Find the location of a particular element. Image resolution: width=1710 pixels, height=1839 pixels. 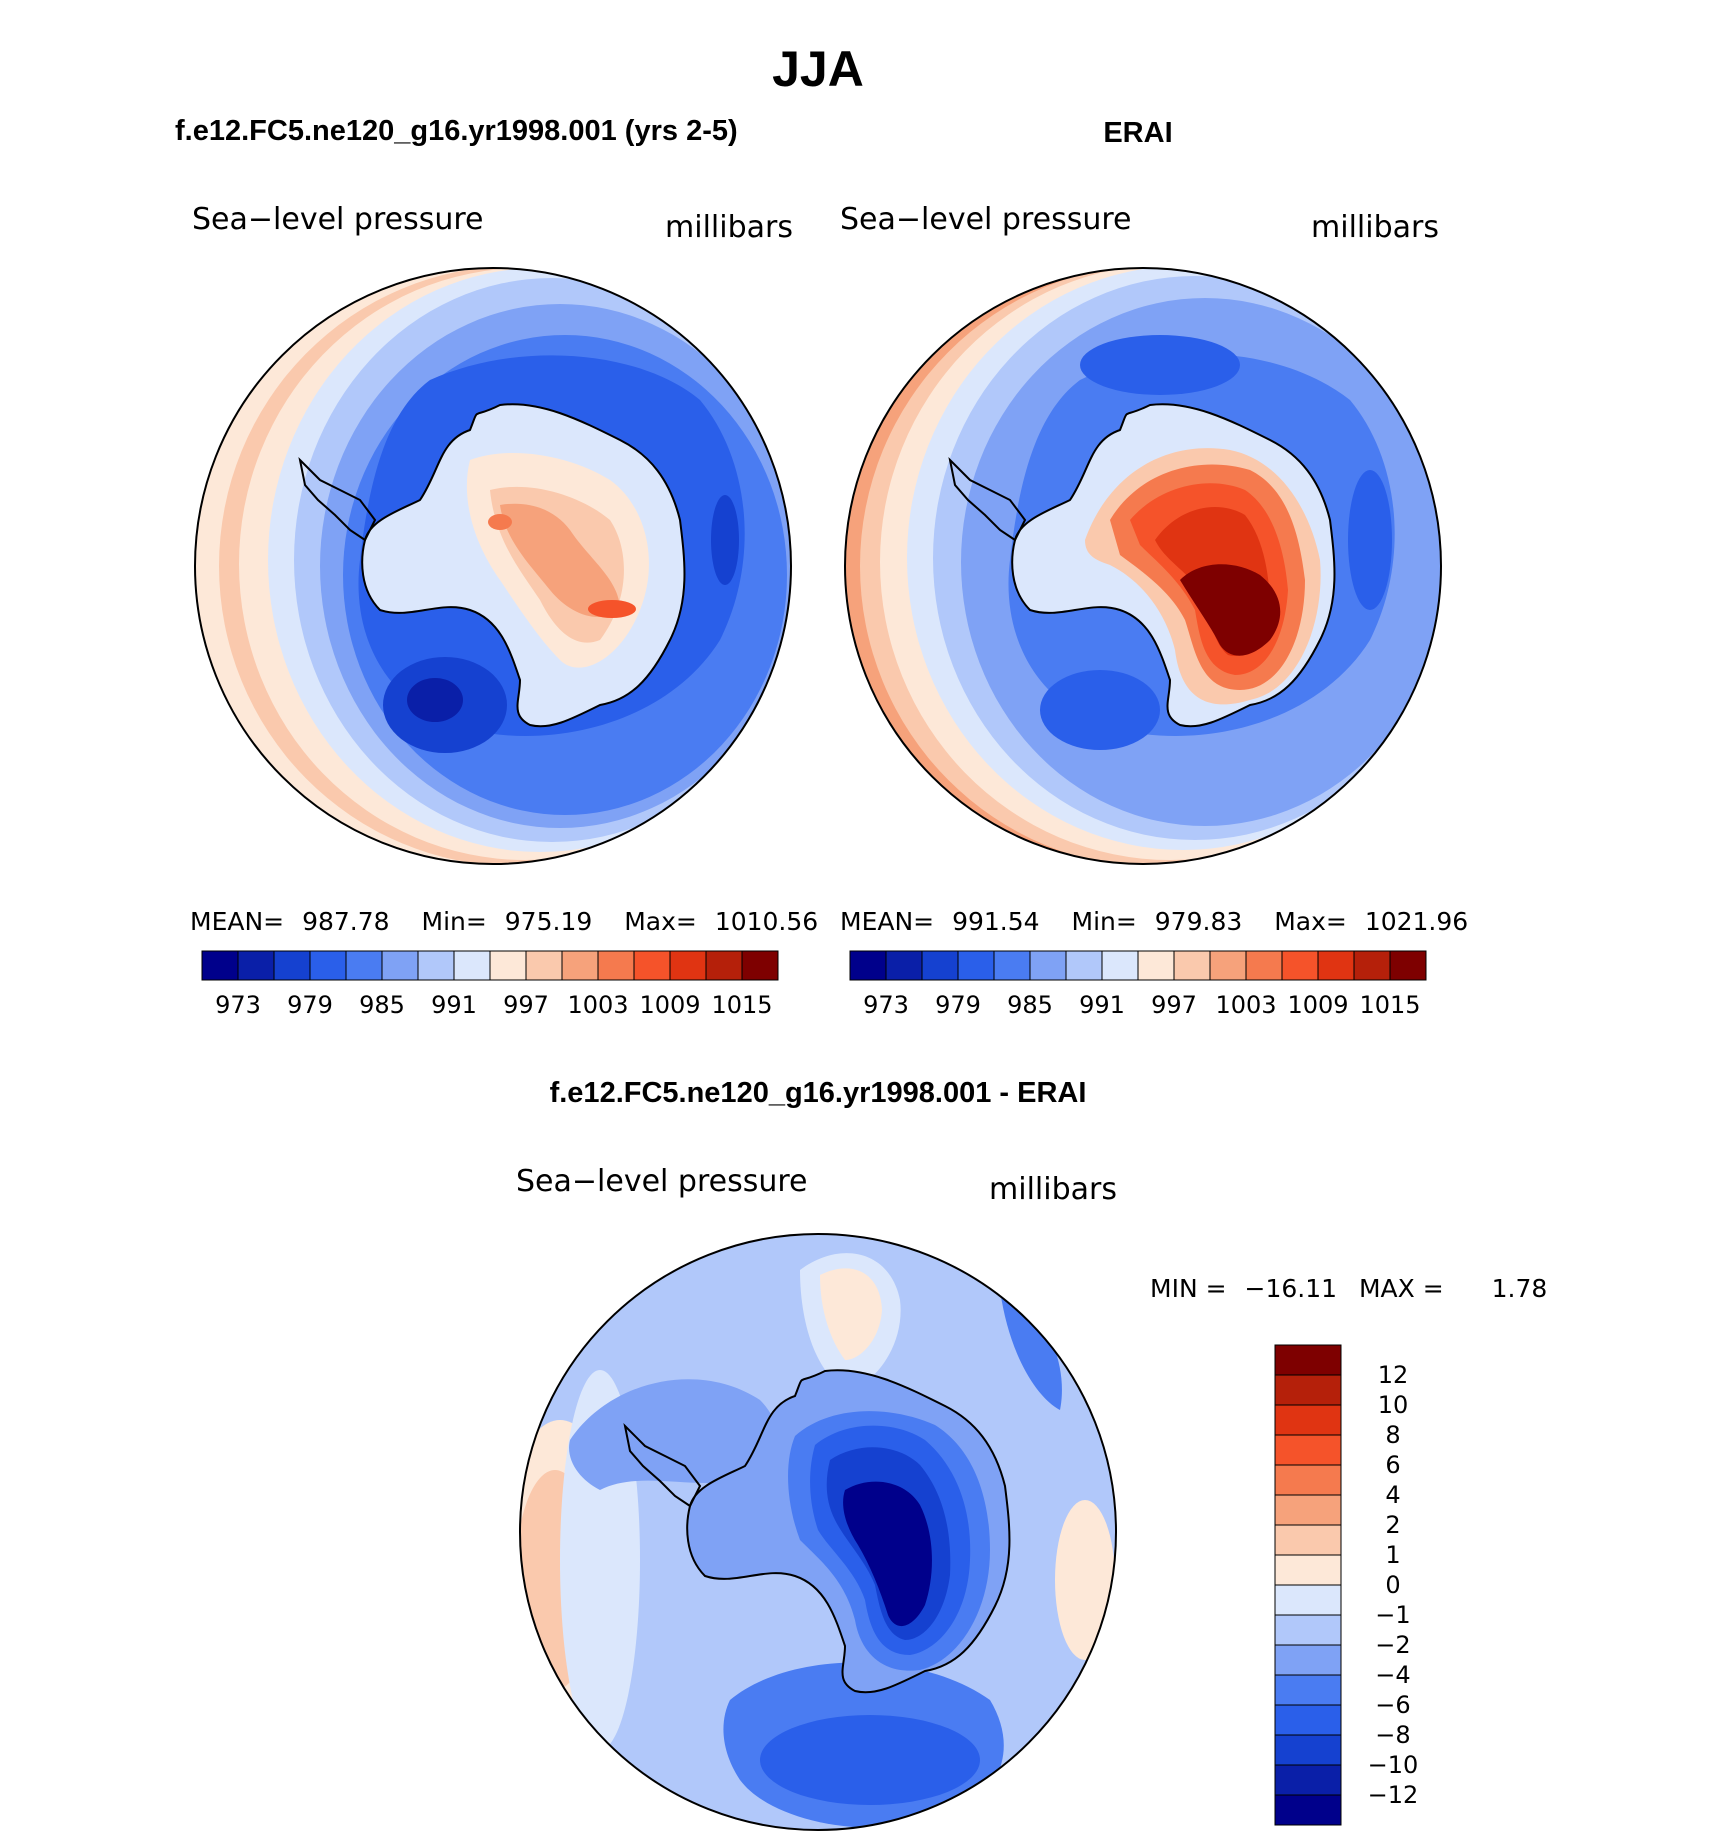

map-a-peninsula is located at coordinates (337, 499).